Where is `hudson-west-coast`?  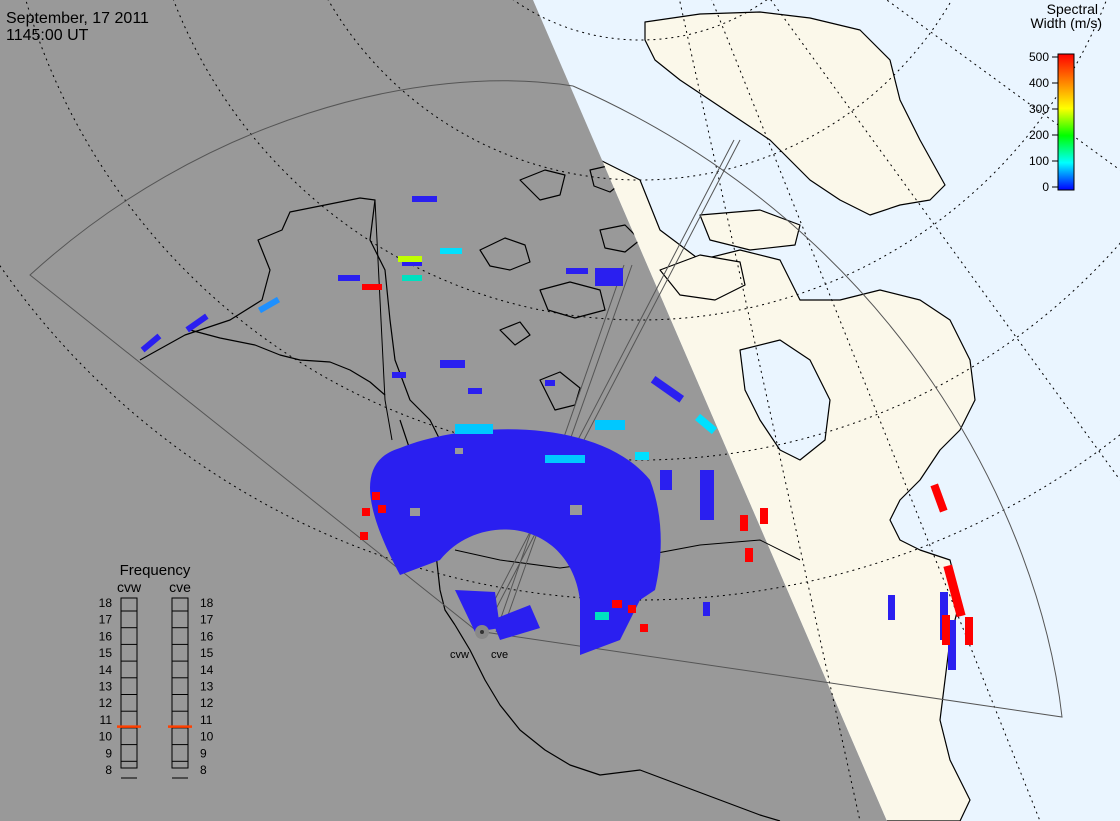
hudson-west-coast is located at coordinates (560, 391).